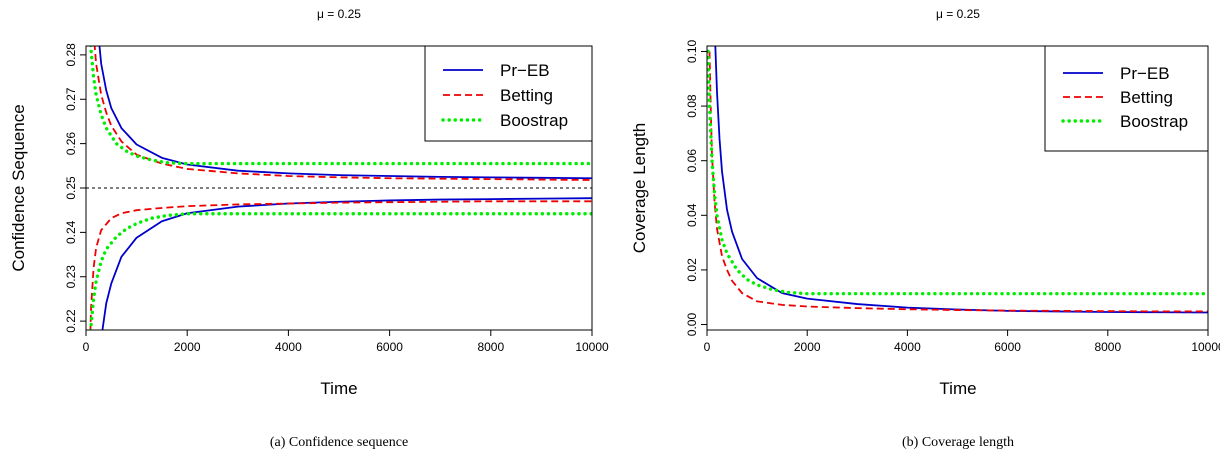 The height and width of the screenshot is (461, 1220). I want to click on y-tick-label: 0.25, so click(71, 188).